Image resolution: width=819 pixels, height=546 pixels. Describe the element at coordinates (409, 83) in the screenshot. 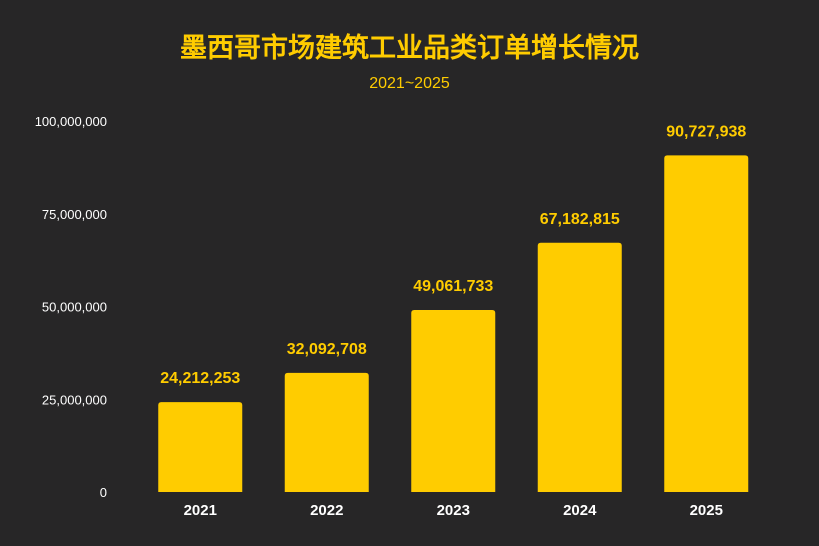

I see `chart-subtitle: 2021~2025` at that location.